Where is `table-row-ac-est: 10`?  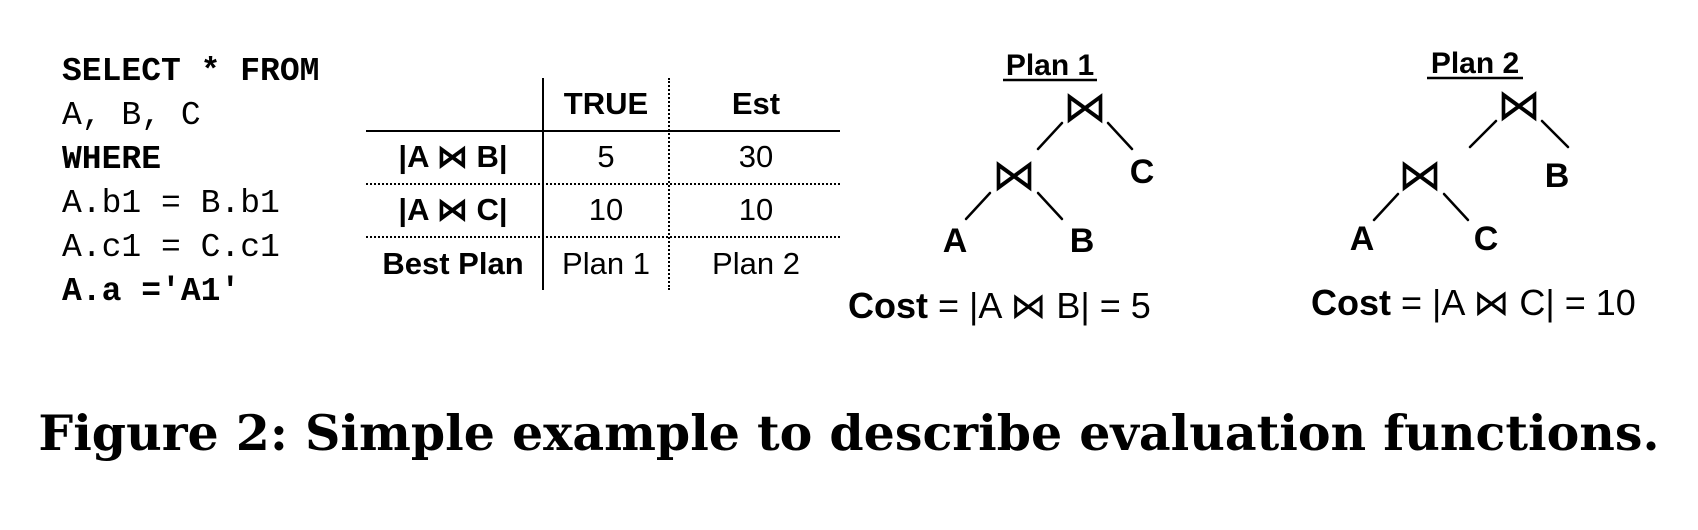 table-row-ac-est: 10 is located at coordinates (756, 209).